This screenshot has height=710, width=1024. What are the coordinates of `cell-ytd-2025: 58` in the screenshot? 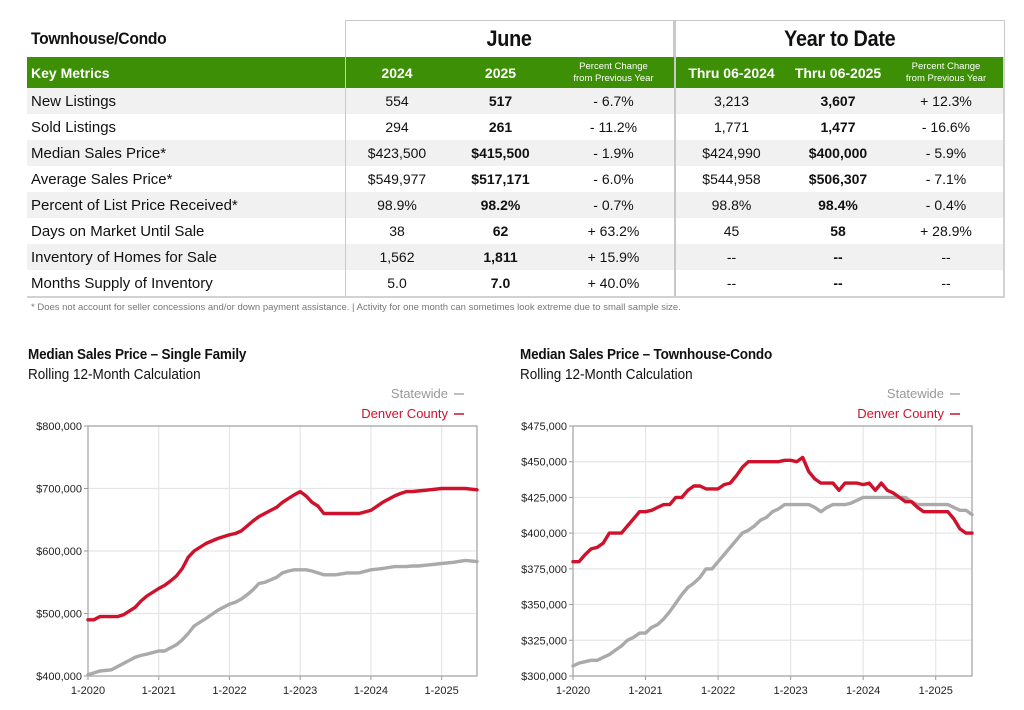 It's located at (838, 231).